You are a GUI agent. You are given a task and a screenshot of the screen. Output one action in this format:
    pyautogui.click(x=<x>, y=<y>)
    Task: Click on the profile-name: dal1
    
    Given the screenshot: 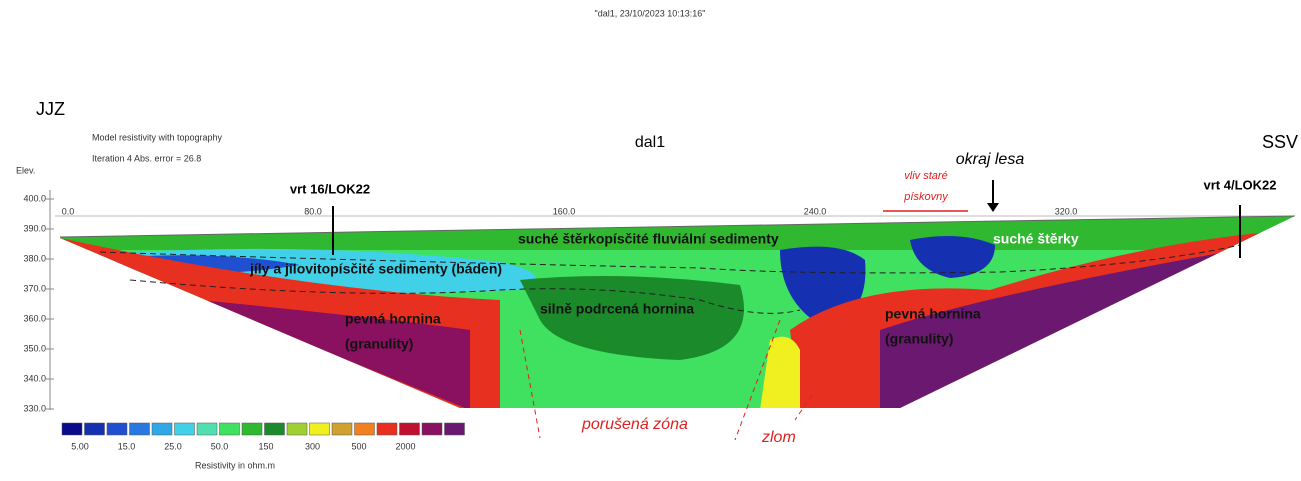 What is the action you would take?
    pyautogui.click(x=650, y=142)
    